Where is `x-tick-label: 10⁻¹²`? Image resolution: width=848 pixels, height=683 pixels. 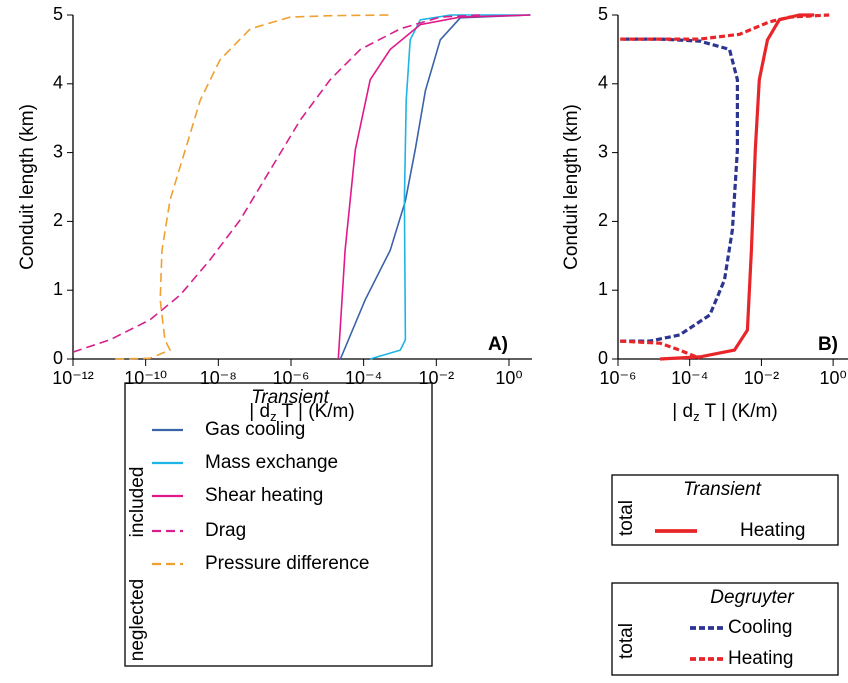 x-tick-label: 10⁻¹² is located at coordinates (73, 378).